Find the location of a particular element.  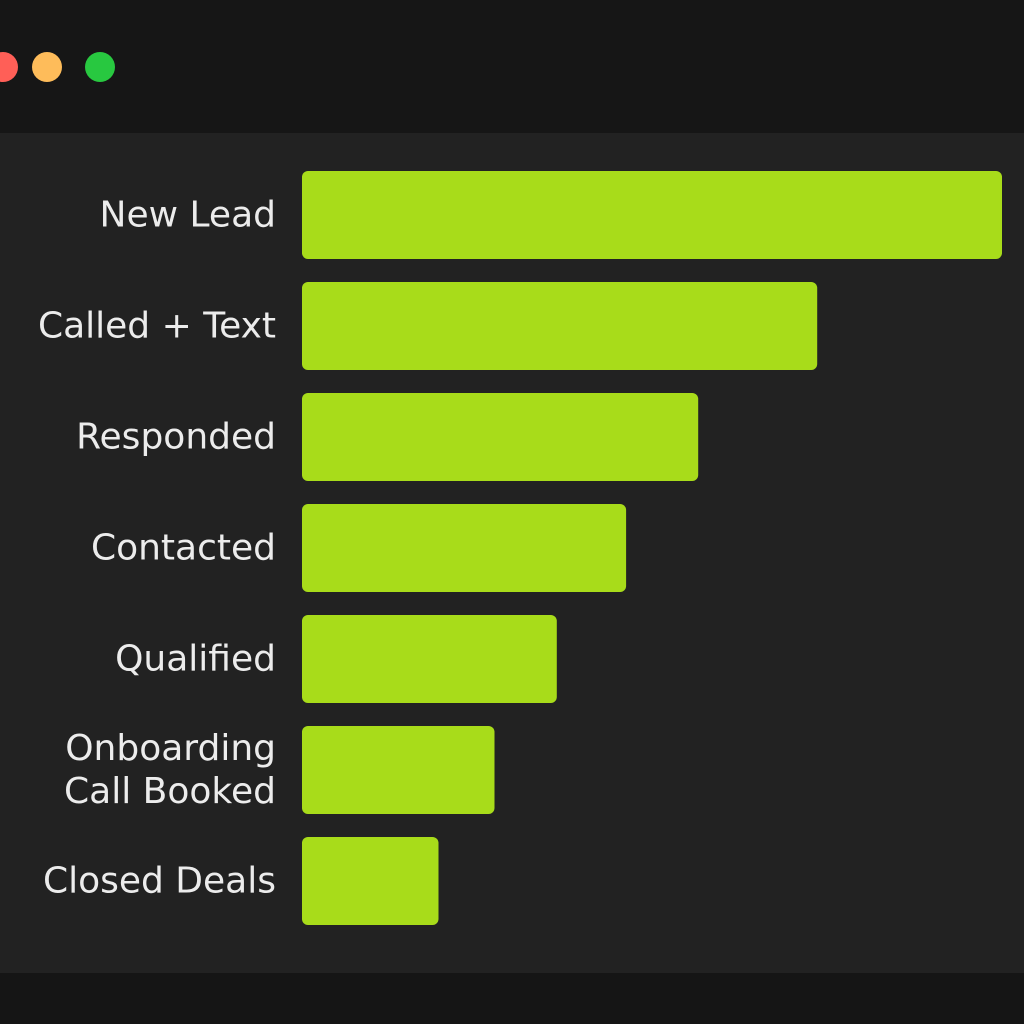

bar-contacted is located at coordinates (464, 548).